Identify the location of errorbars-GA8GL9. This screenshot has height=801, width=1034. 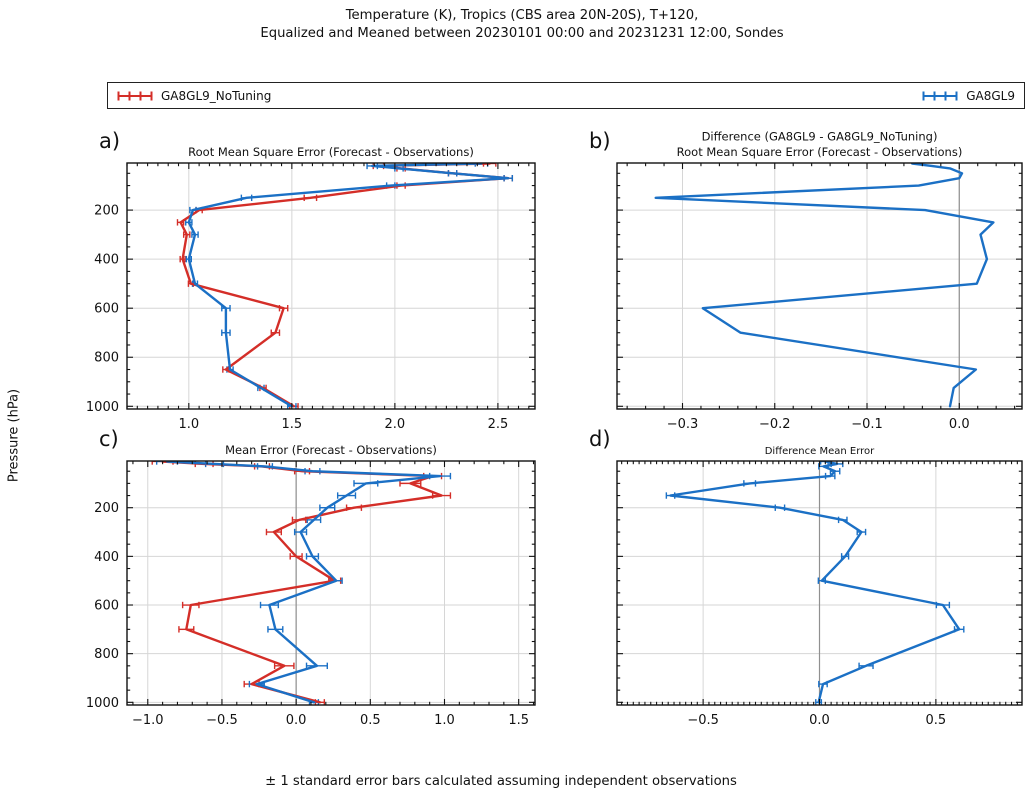
(303, 583).